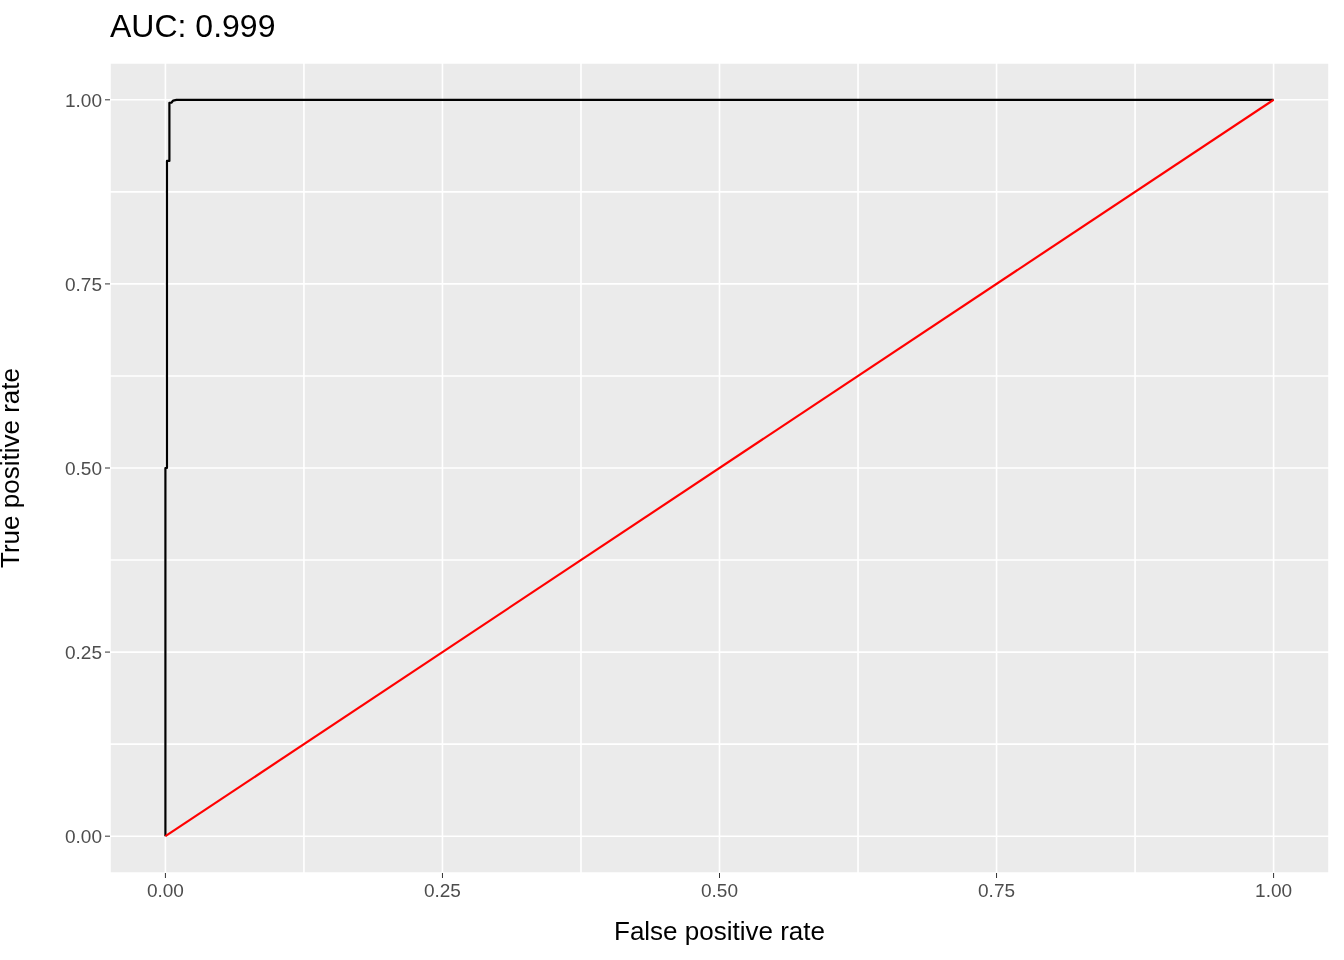  Describe the element at coordinates (83, 100) in the screenshot. I see `y-tick-label: 1.00` at that location.